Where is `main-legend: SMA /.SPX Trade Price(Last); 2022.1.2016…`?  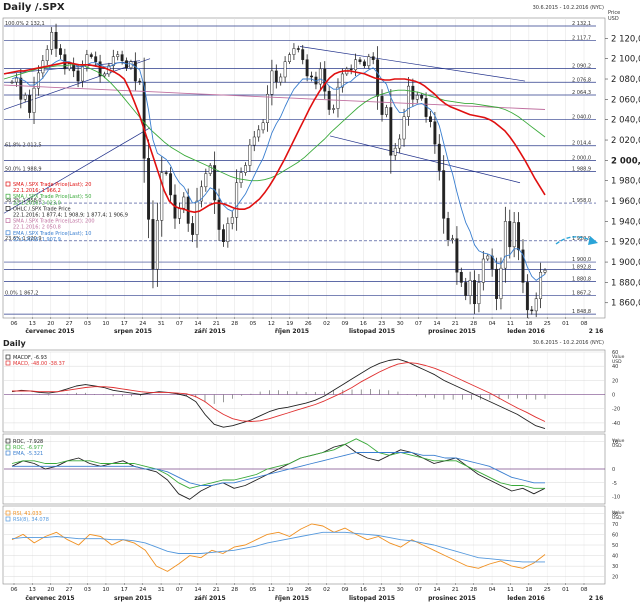 main-legend: SMA /.SPX Trade Price(Last); 2022.1.2016… is located at coordinates (66, 212).